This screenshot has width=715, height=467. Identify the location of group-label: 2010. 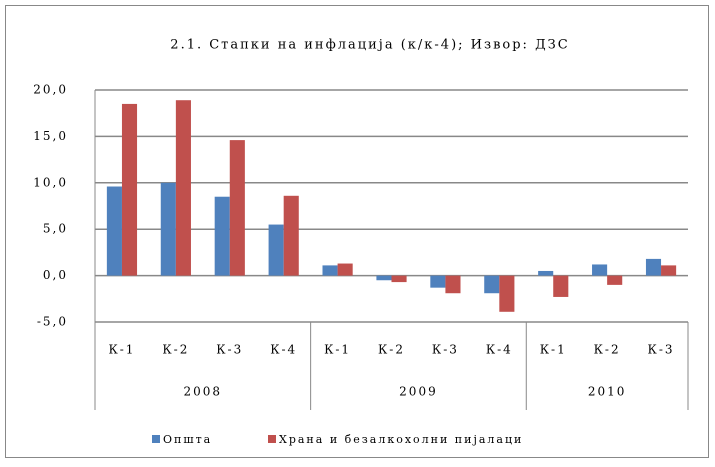
(607, 392).